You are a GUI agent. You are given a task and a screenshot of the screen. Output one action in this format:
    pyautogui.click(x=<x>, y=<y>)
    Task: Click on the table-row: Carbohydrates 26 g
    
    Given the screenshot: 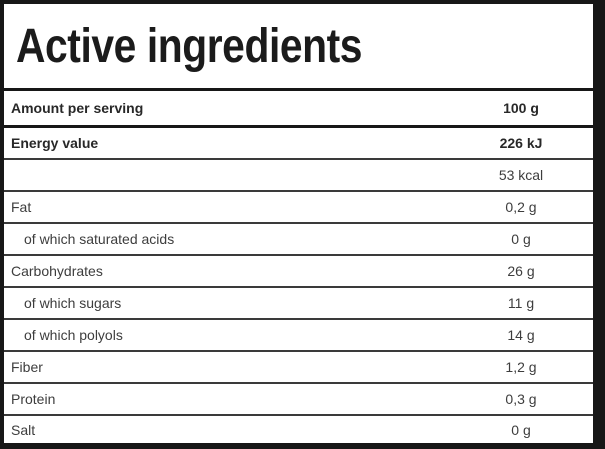 What is the action you would take?
    pyautogui.click(x=298, y=272)
    